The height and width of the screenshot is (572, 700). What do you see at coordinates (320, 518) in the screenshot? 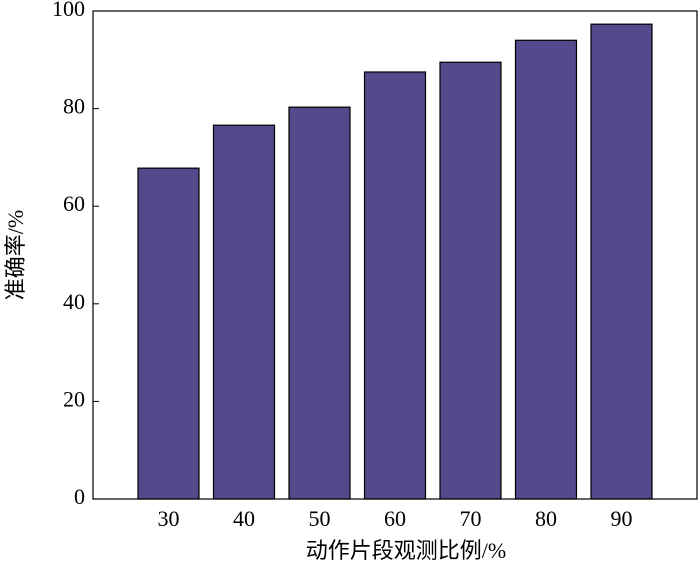
I see `x-tick-label: 50` at bounding box center [320, 518].